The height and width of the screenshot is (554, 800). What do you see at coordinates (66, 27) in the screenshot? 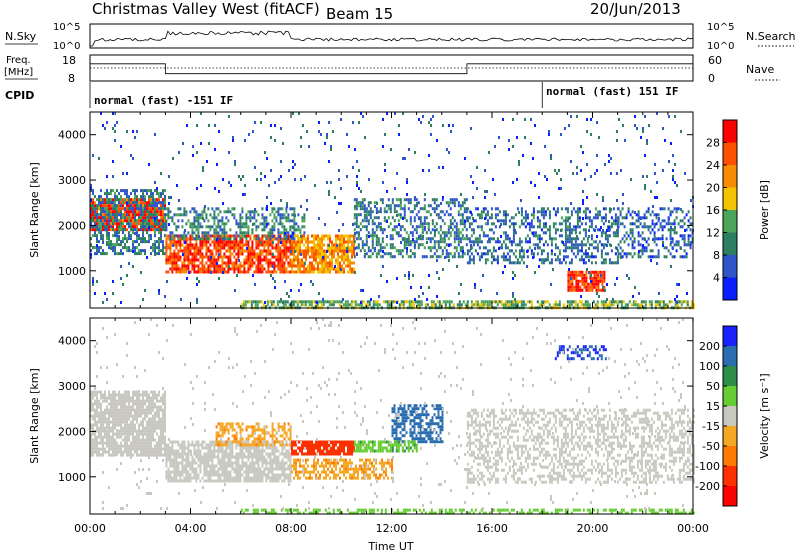
I see `nsky-tick-top: 10^5` at bounding box center [66, 27].